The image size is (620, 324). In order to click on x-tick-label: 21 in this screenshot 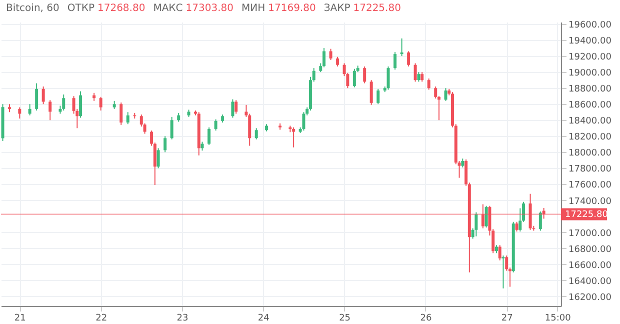, I will do `click(20, 319)`.